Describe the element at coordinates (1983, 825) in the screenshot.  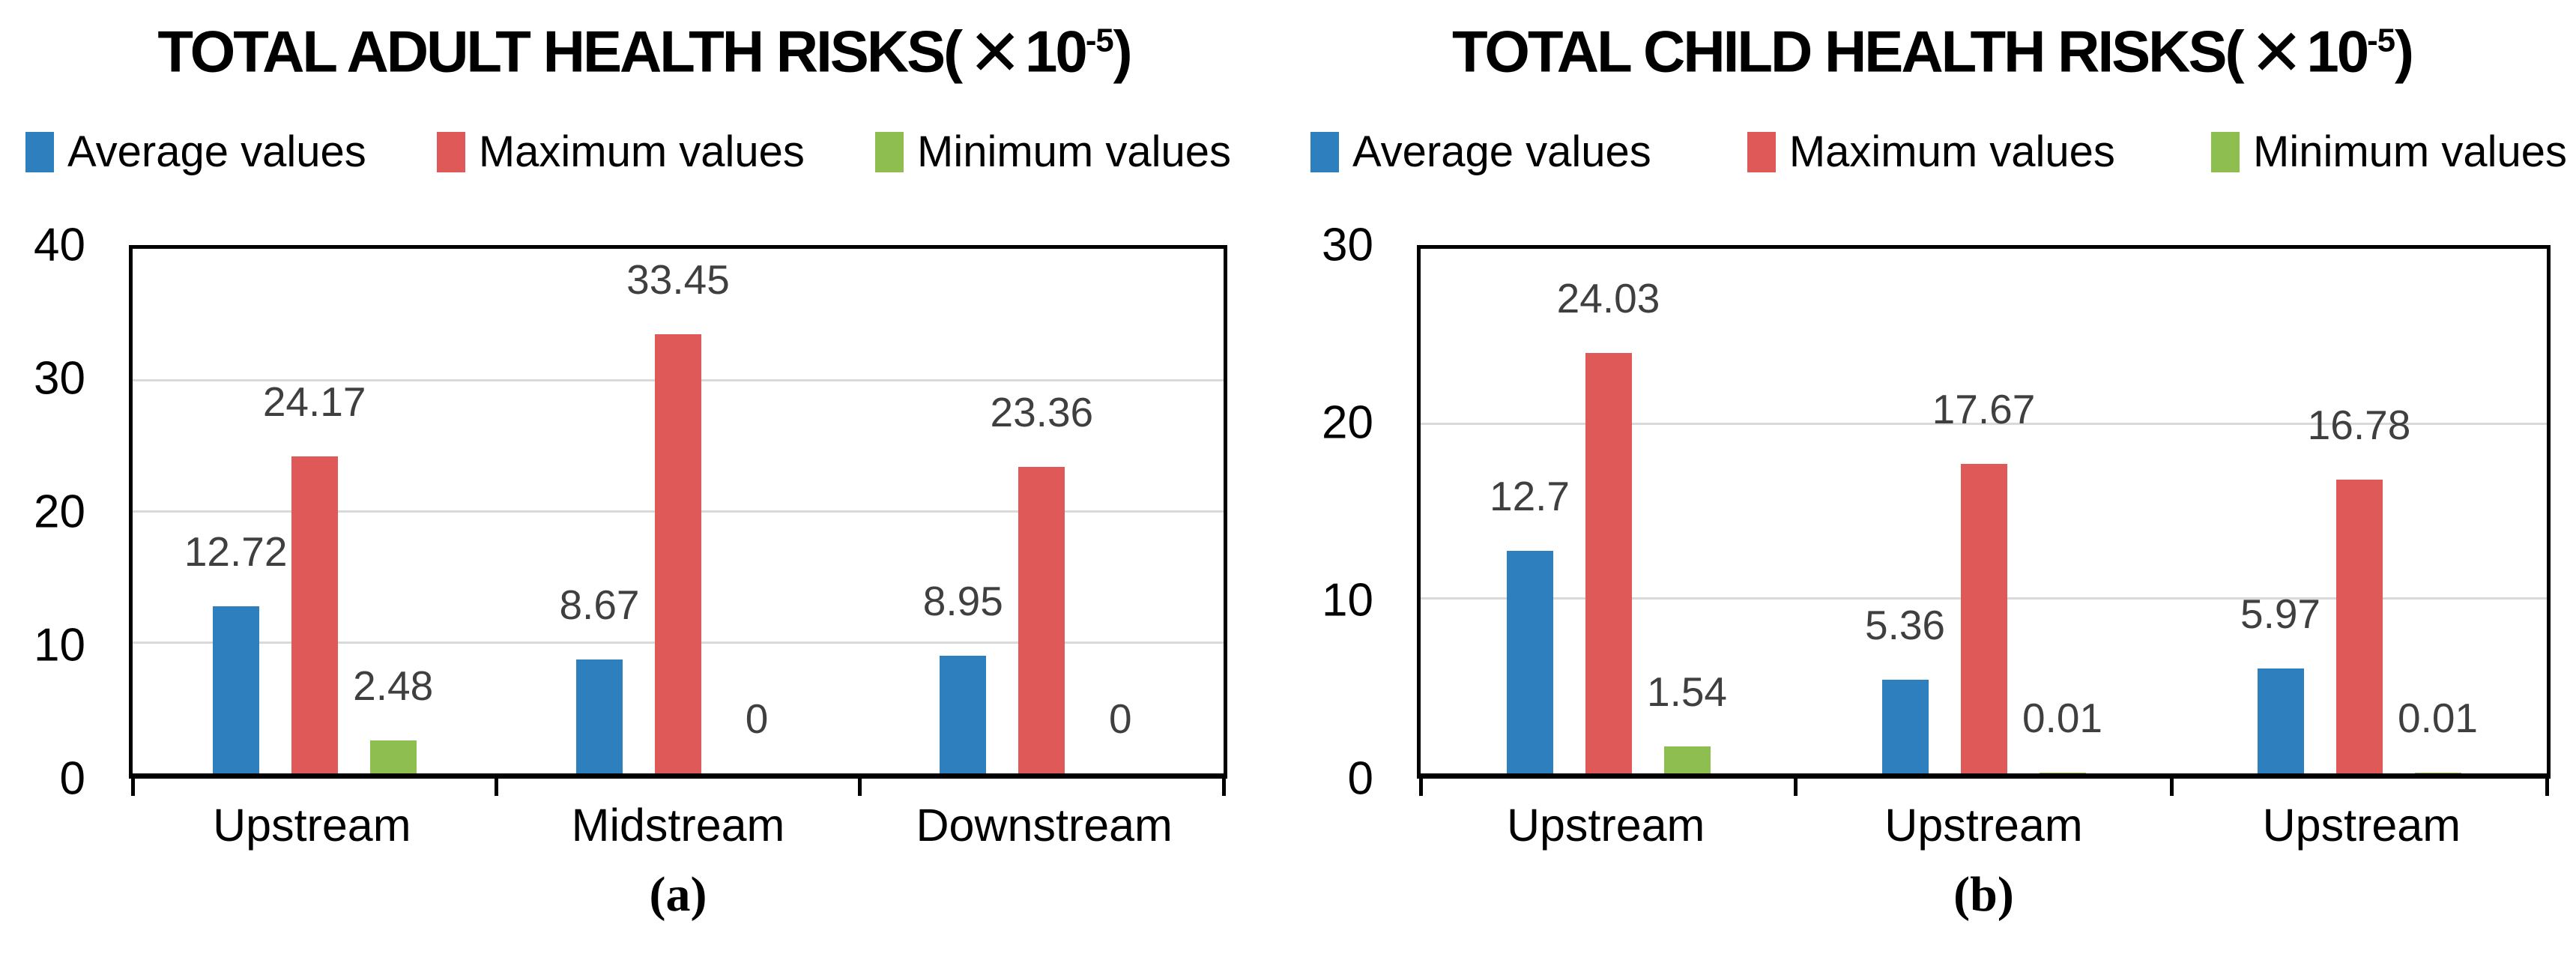
I see `category-label-1: Upstream` at that location.